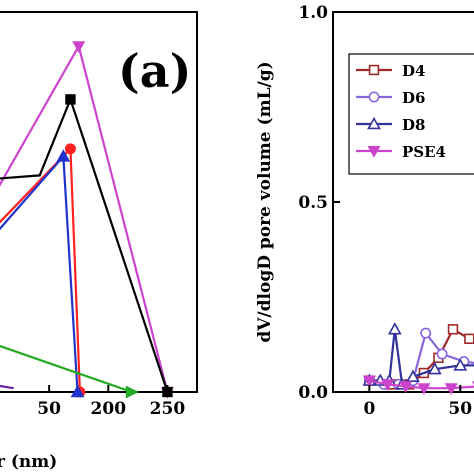 This screenshot has height=474, width=474. Describe the element at coordinates (411, 114) in the screenshot. I see `panel-b-legend: D4 D6 D8 PSE4` at that location.